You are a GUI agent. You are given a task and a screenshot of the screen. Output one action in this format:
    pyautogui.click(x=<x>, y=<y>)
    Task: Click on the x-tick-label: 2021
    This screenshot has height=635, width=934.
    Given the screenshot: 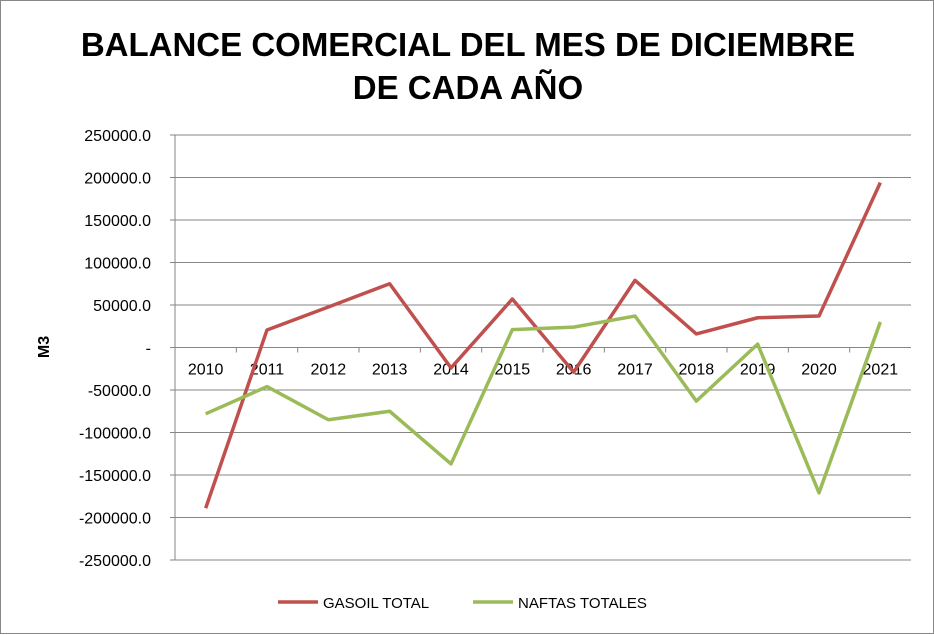 What is the action you would take?
    pyautogui.click(x=881, y=370)
    